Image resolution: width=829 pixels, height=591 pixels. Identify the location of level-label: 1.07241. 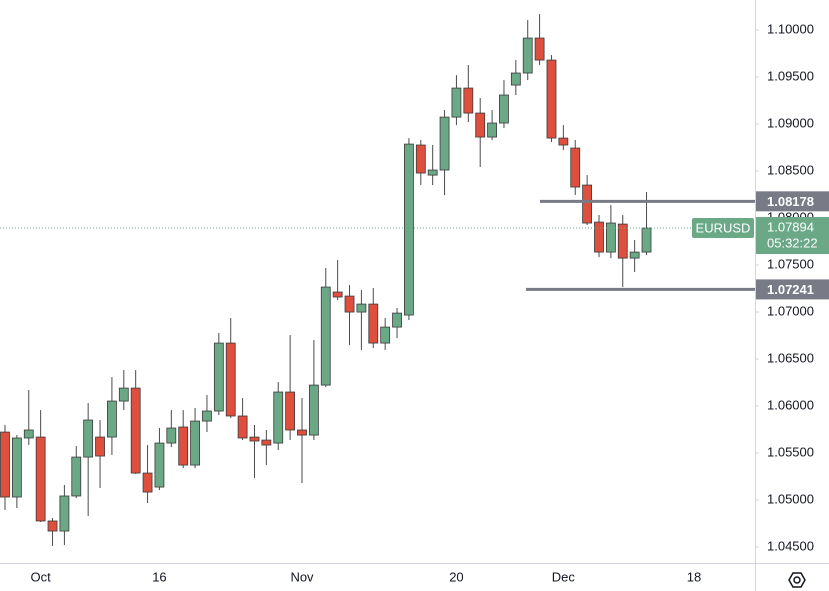
(790, 289).